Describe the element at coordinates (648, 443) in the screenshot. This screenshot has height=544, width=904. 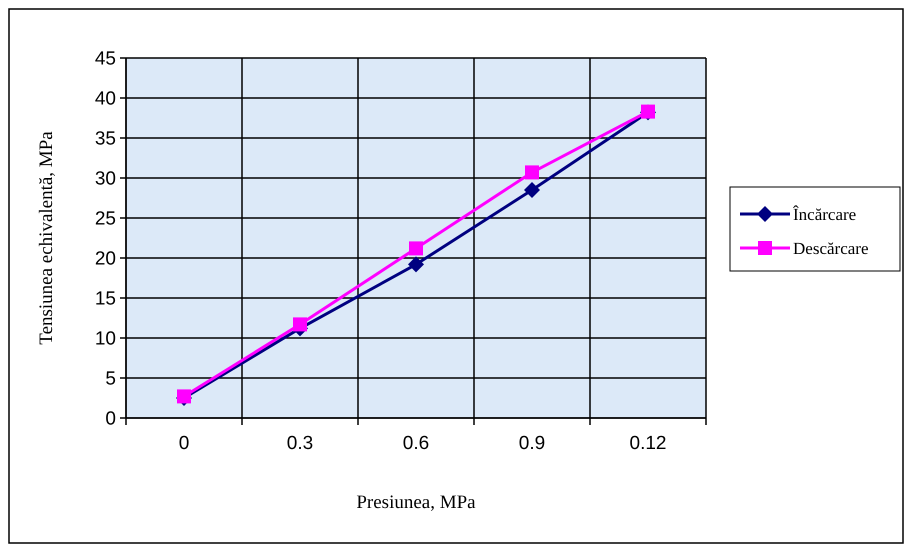
I see `x-tick-label: 0.12` at that location.